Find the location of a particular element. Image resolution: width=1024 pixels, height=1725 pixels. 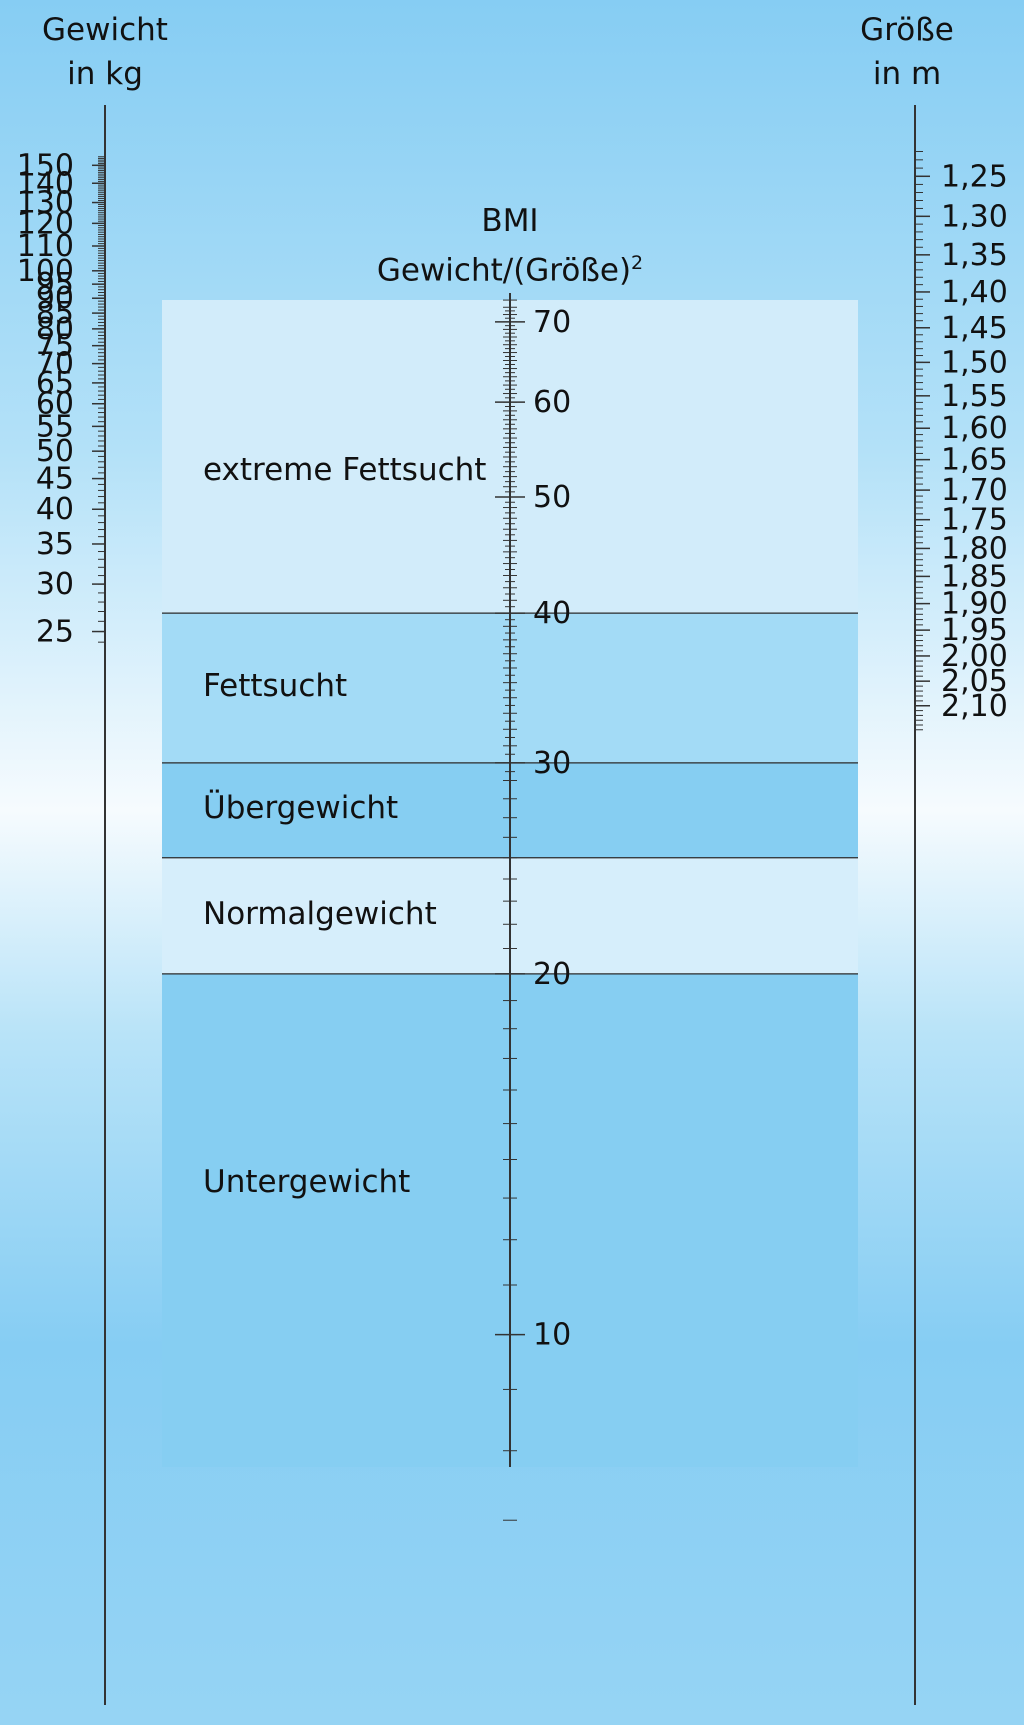

height-tick-label: 1,60 is located at coordinates (974, 428).